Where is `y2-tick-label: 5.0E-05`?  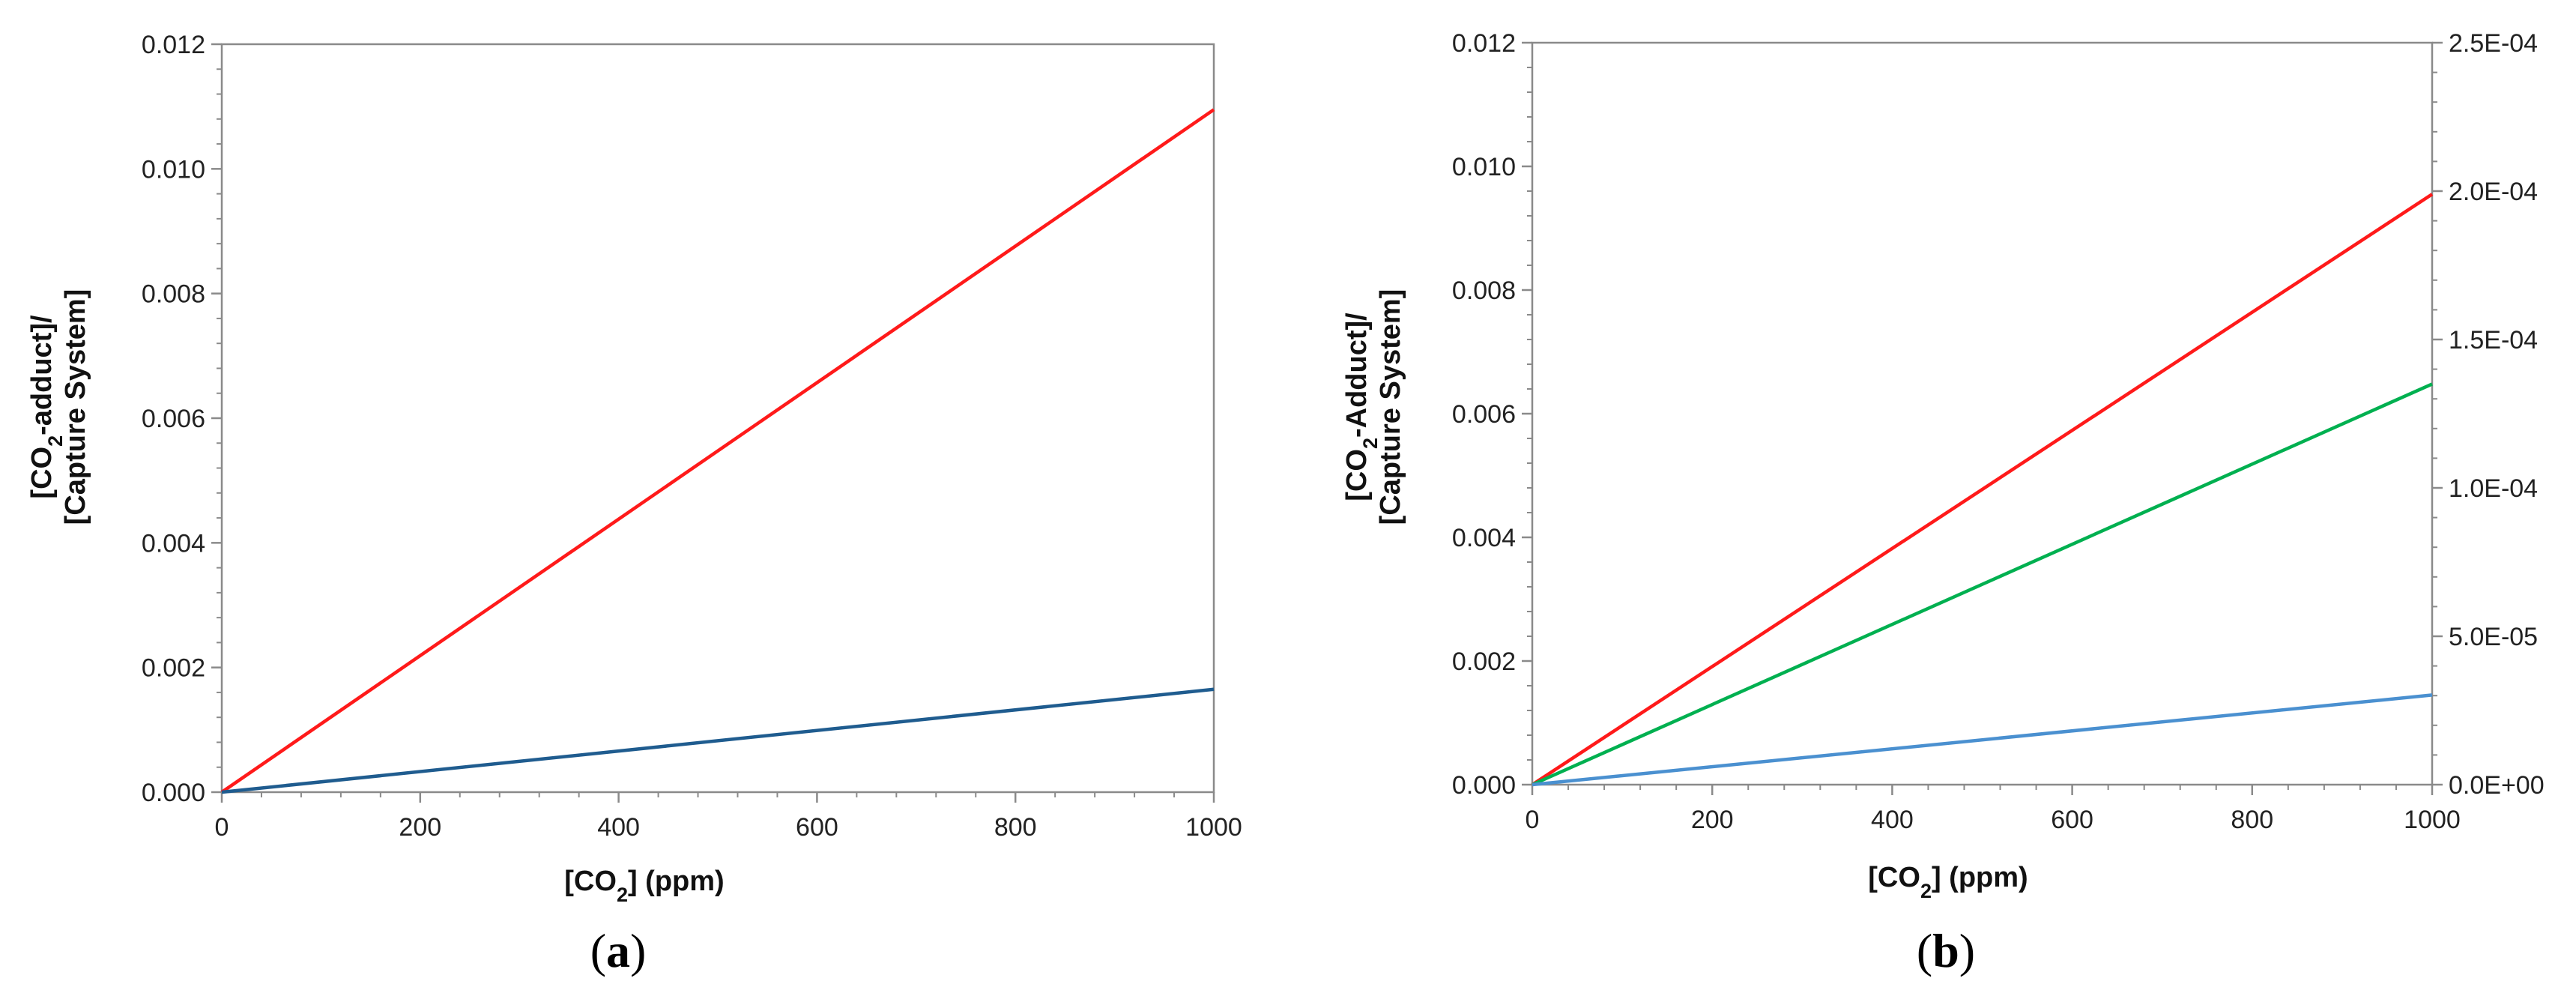 y2-tick-label: 5.0E-05 is located at coordinates (2493, 637).